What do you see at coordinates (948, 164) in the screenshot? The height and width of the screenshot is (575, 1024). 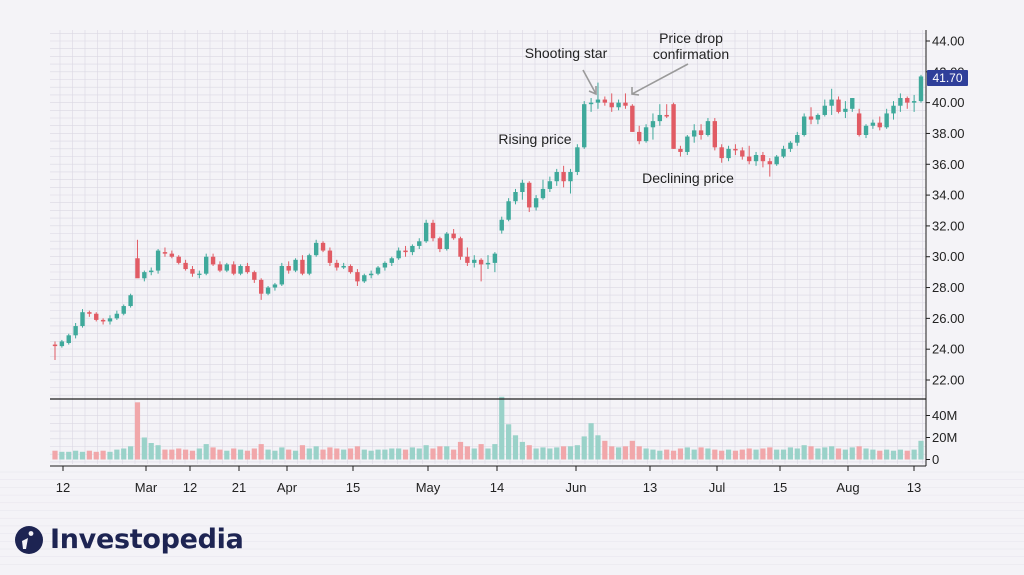 I see `price-tick-label: 36.00` at bounding box center [948, 164].